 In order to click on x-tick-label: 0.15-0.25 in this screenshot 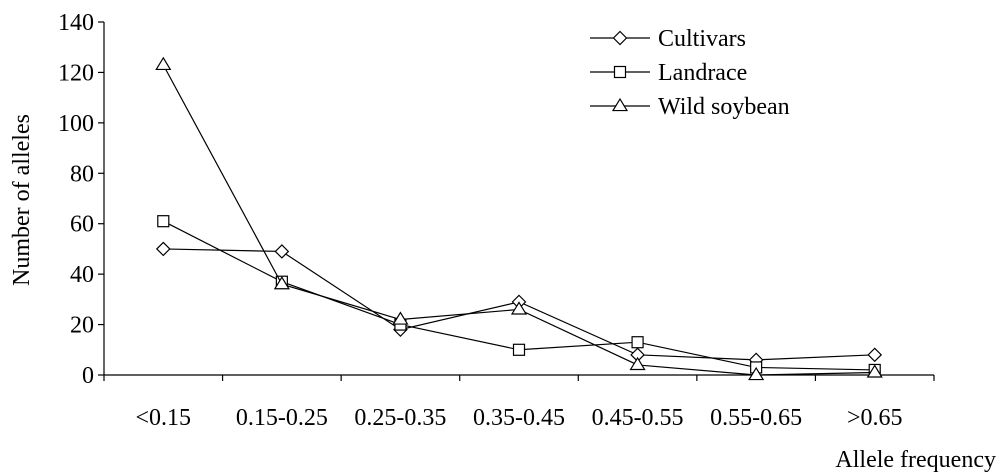, I will do `click(282, 418)`.